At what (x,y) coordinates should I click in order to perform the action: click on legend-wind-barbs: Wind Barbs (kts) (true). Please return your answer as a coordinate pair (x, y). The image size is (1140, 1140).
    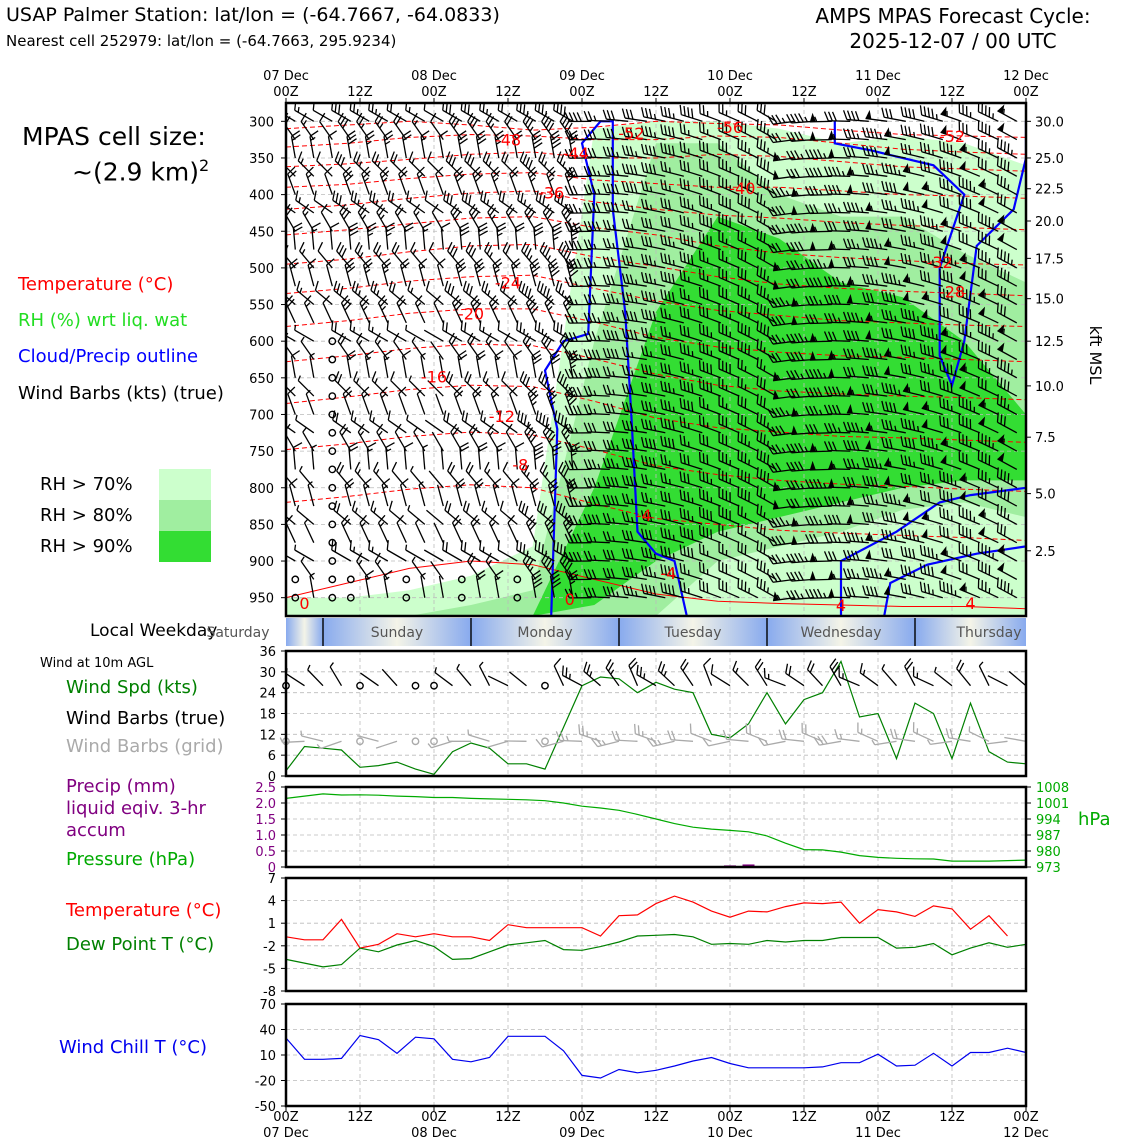
    Looking at the image, I should click on (121, 393).